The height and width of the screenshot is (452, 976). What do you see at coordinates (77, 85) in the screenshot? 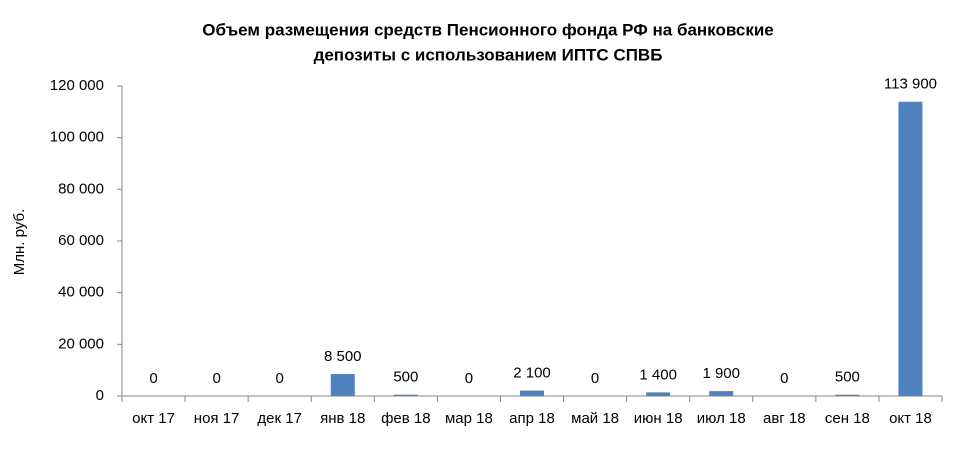
I see `y-tick-label: 120 000` at bounding box center [77, 85].